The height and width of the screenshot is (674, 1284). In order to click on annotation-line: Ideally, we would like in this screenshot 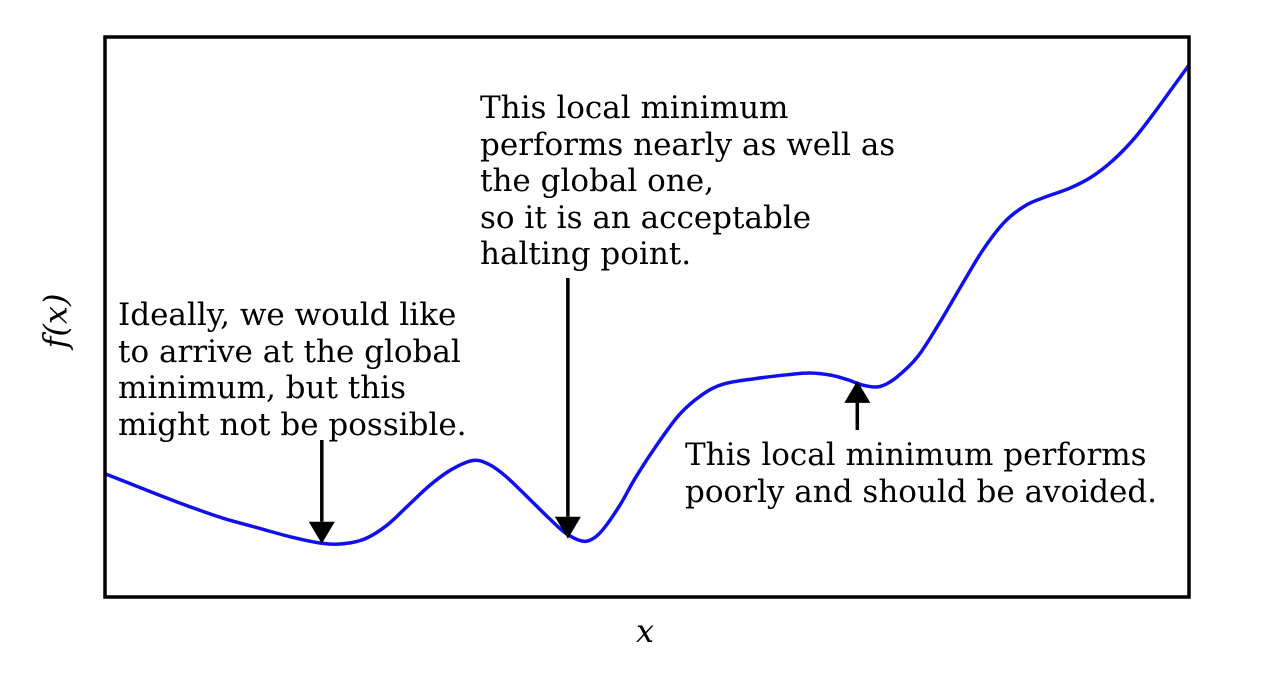, I will do `click(287, 315)`.